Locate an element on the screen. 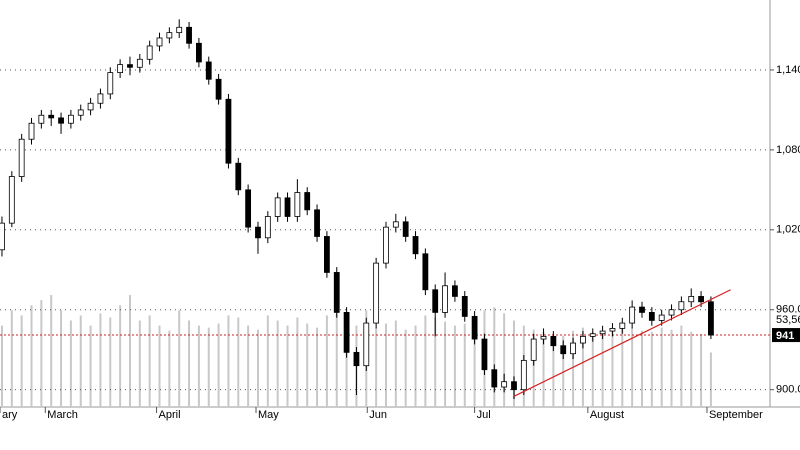 Image resolution: width=800 pixels, height=450 pixels. x-tick-label: March is located at coordinates (62, 415).